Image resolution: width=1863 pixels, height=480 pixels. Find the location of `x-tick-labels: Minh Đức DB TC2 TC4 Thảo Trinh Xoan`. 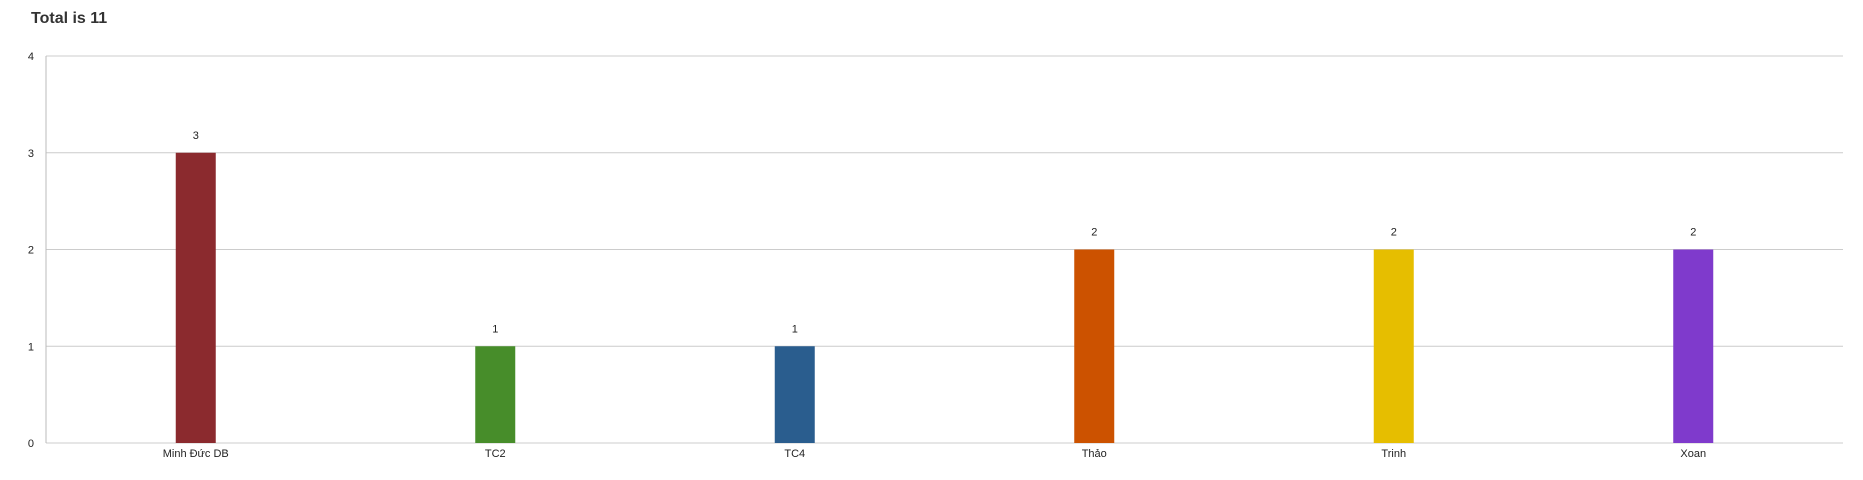

x-tick-labels: Minh Đức DB TC2 TC4 Thảo Trinh Xoan is located at coordinates (934, 454).